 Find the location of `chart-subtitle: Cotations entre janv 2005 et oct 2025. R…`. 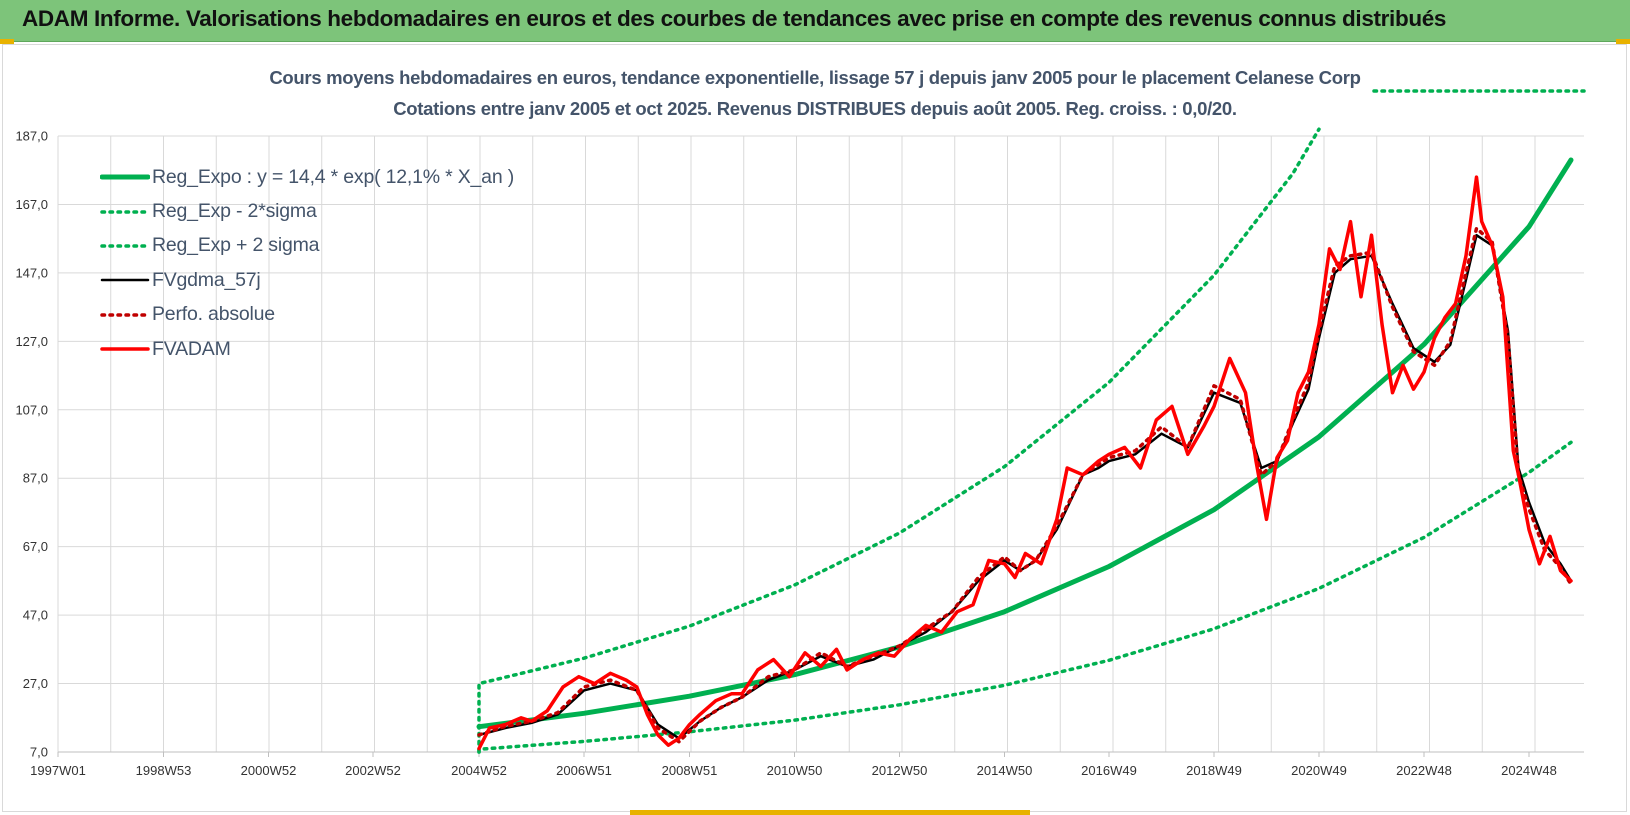

chart-subtitle: Cotations entre janv 2005 et oct 2025. R… is located at coordinates (815, 108).